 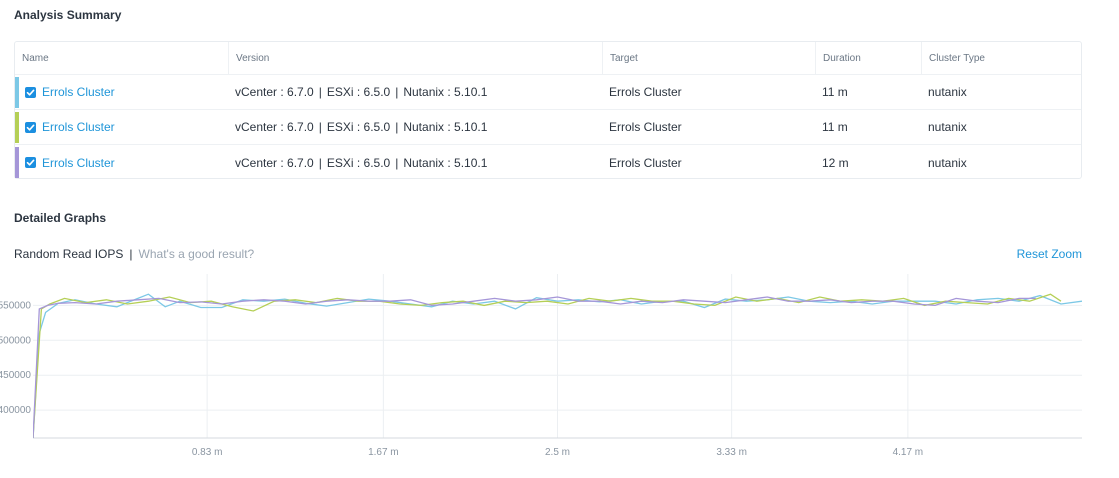 I want to click on column-header-name: Name, so click(x=35, y=58).